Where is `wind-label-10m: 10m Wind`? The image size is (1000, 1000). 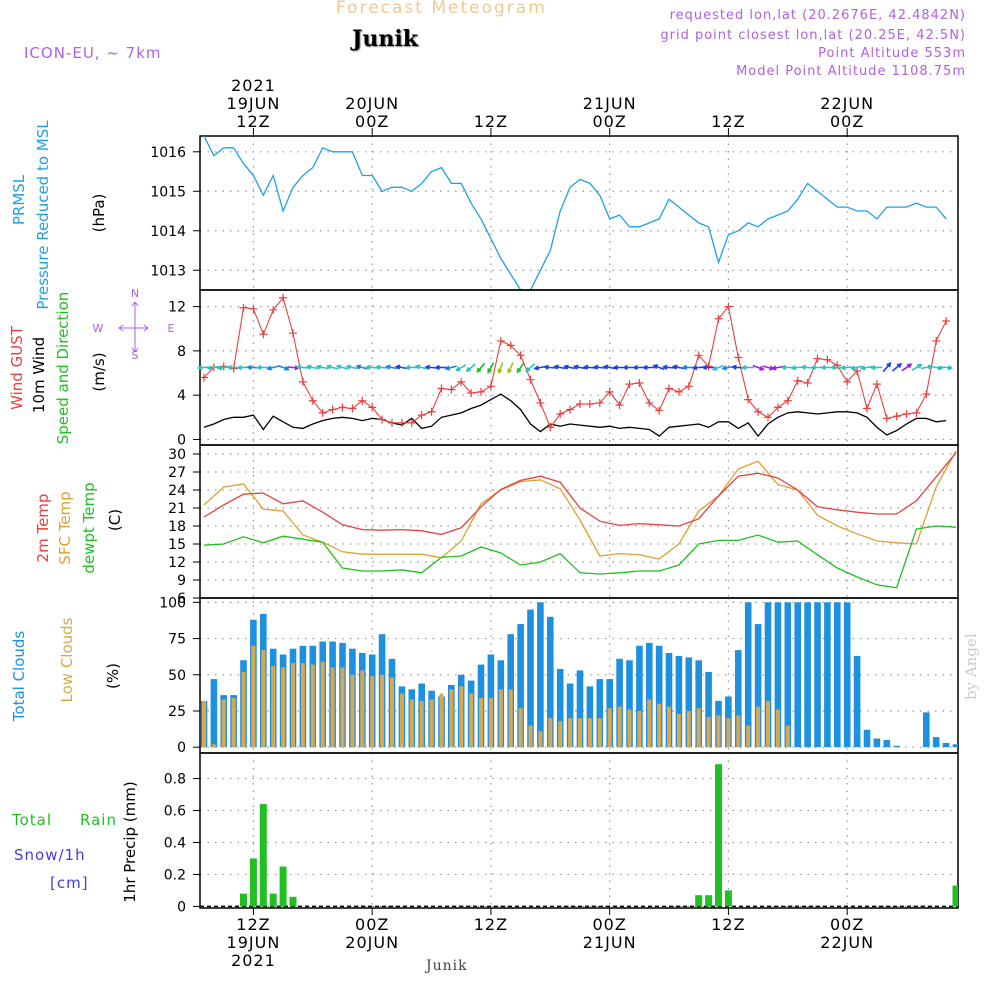 wind-label-10m: 10m Wind is located at coordinates (39, 375).